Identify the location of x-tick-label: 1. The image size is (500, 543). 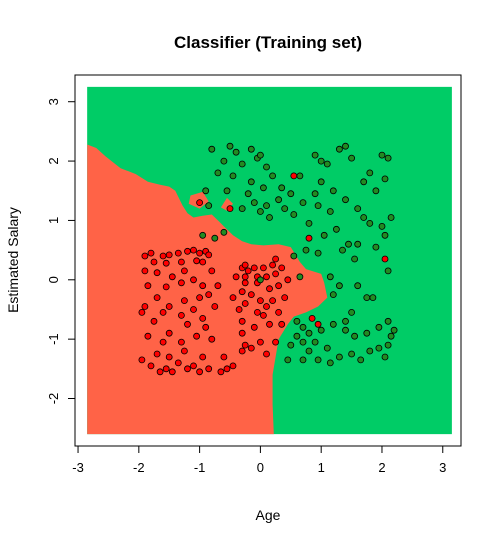
(321, 467).